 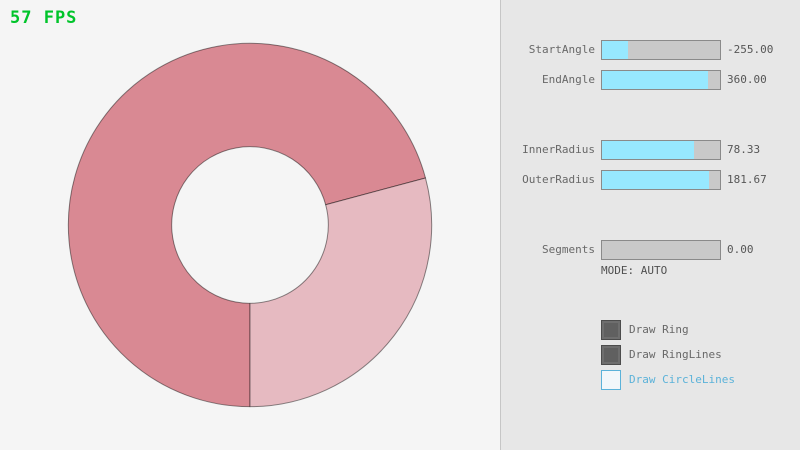 What do you see at coordinates (611, 355) in the screenshot?
I see `checkbox-draw-ringlines` at bounding box center [611, 355].